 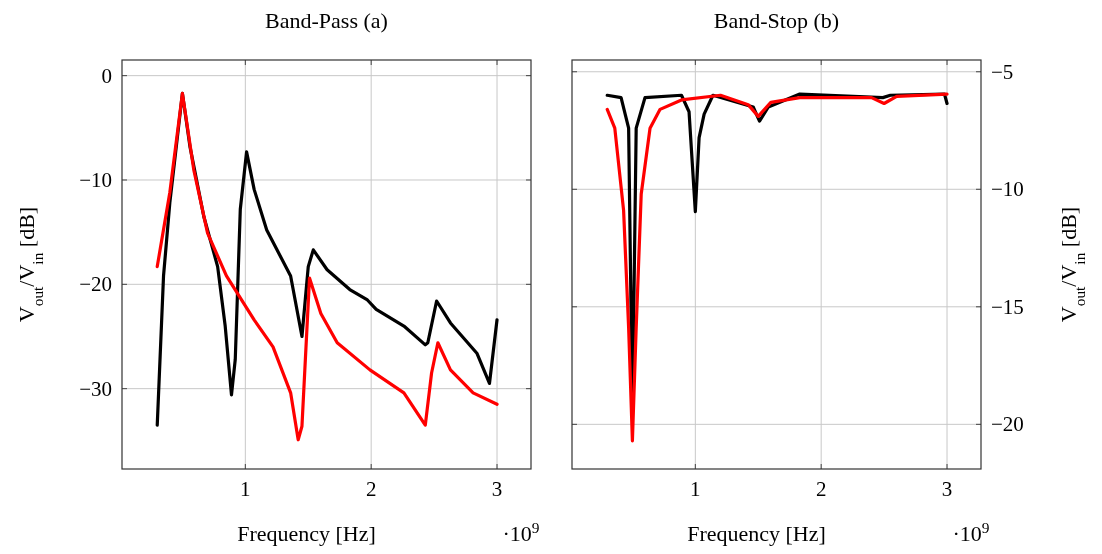 I want to click on y2-tick-label: −15, so click(x=1007, y=306).